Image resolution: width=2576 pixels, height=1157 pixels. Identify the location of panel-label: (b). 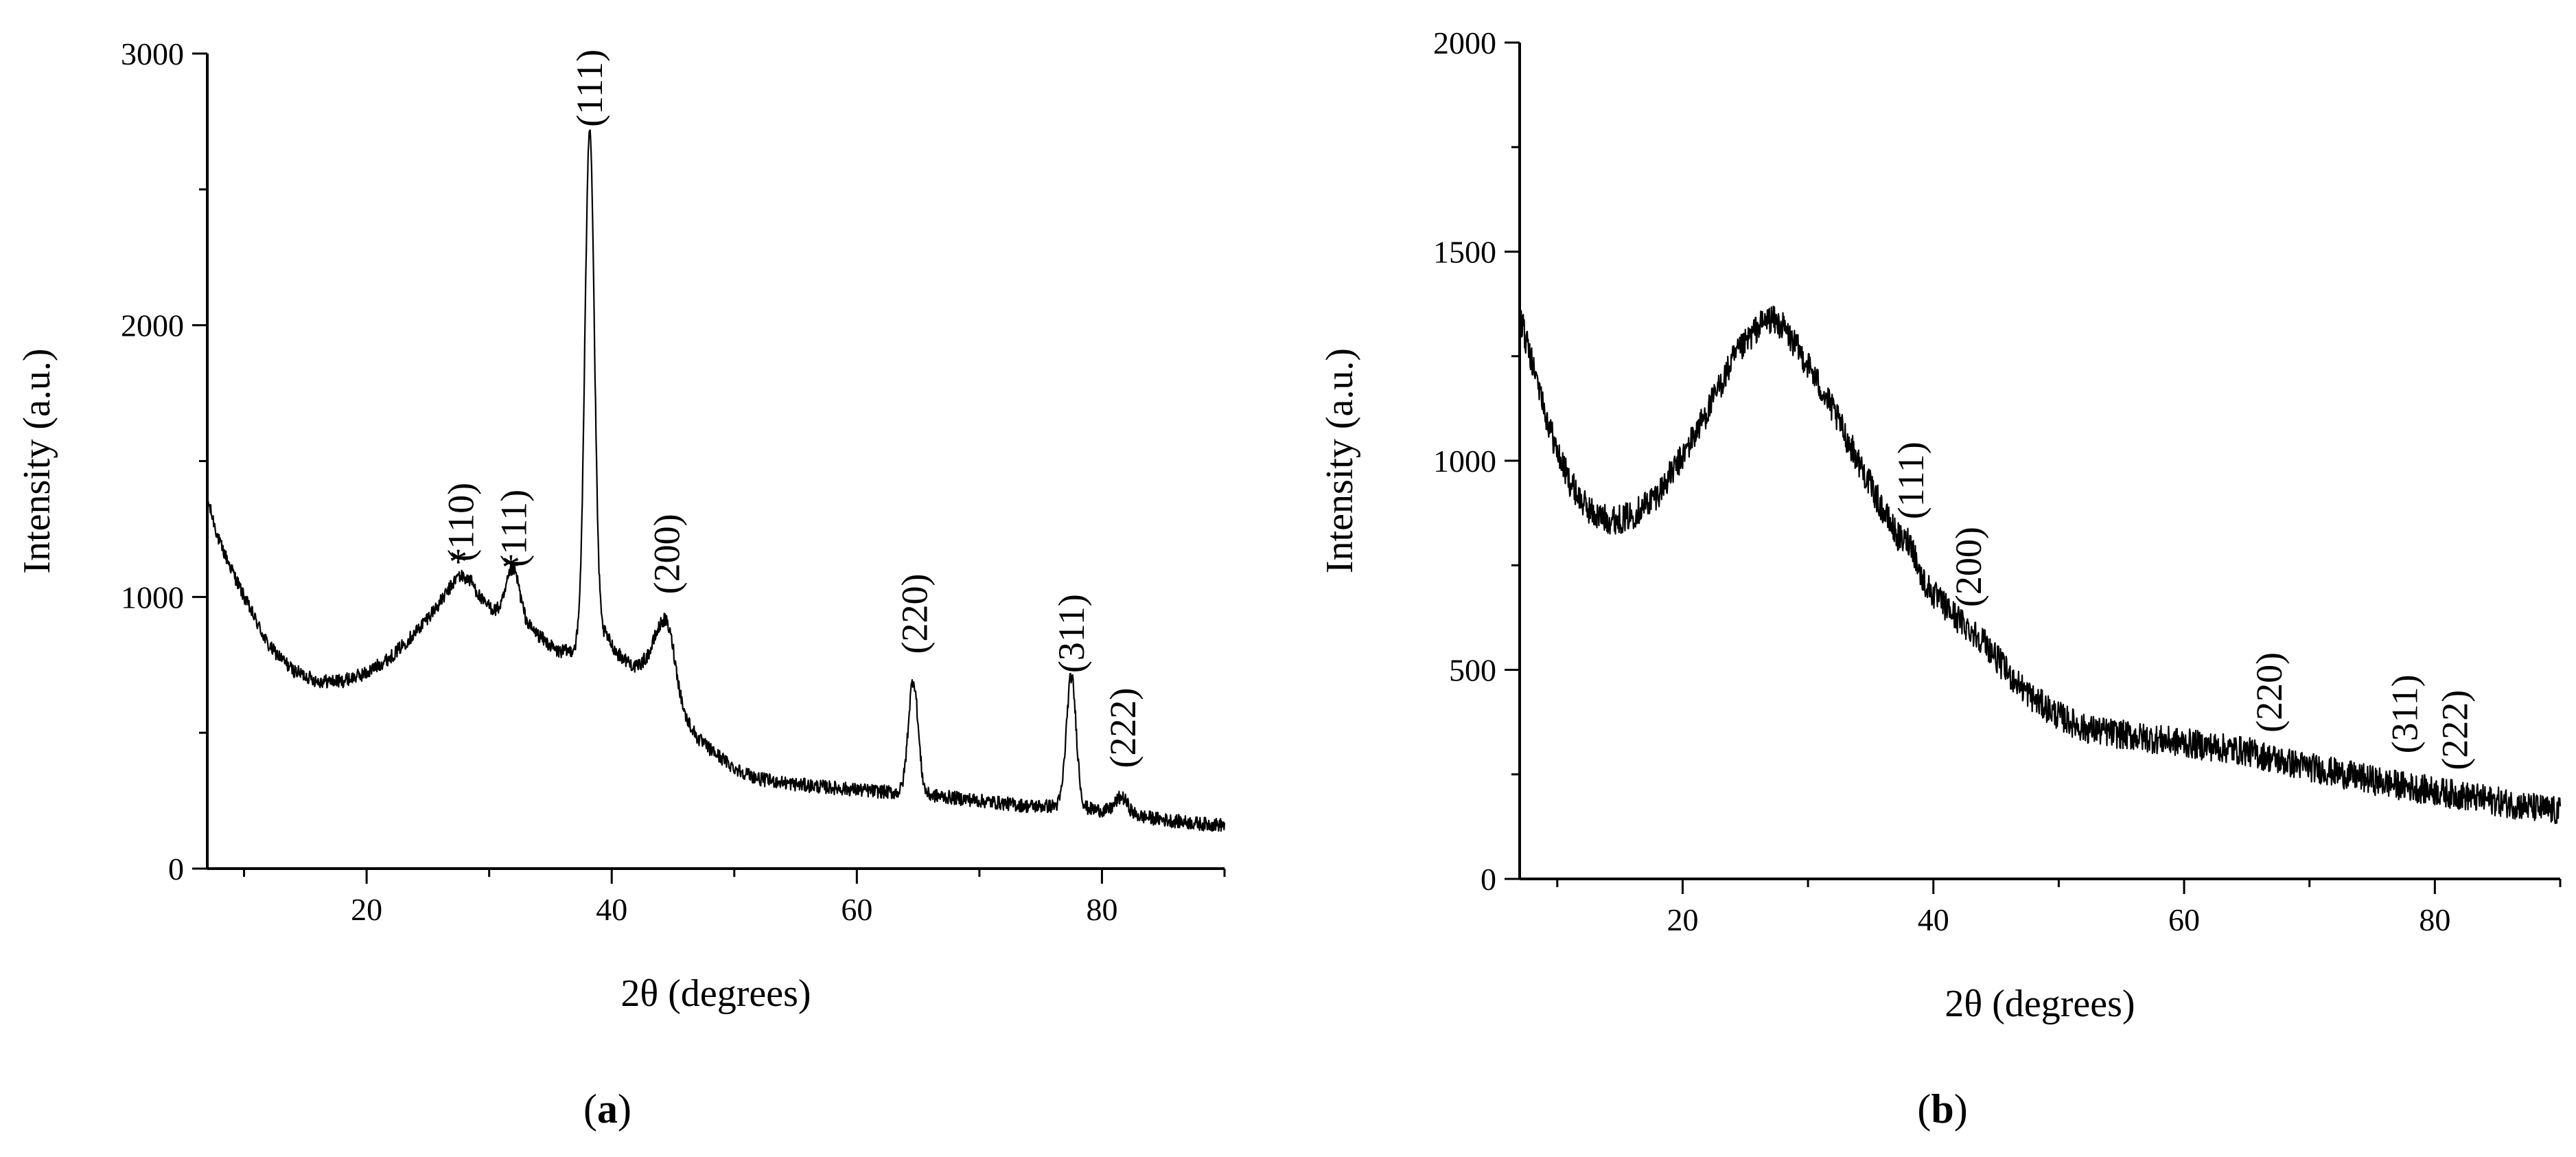
(1942, 1109).